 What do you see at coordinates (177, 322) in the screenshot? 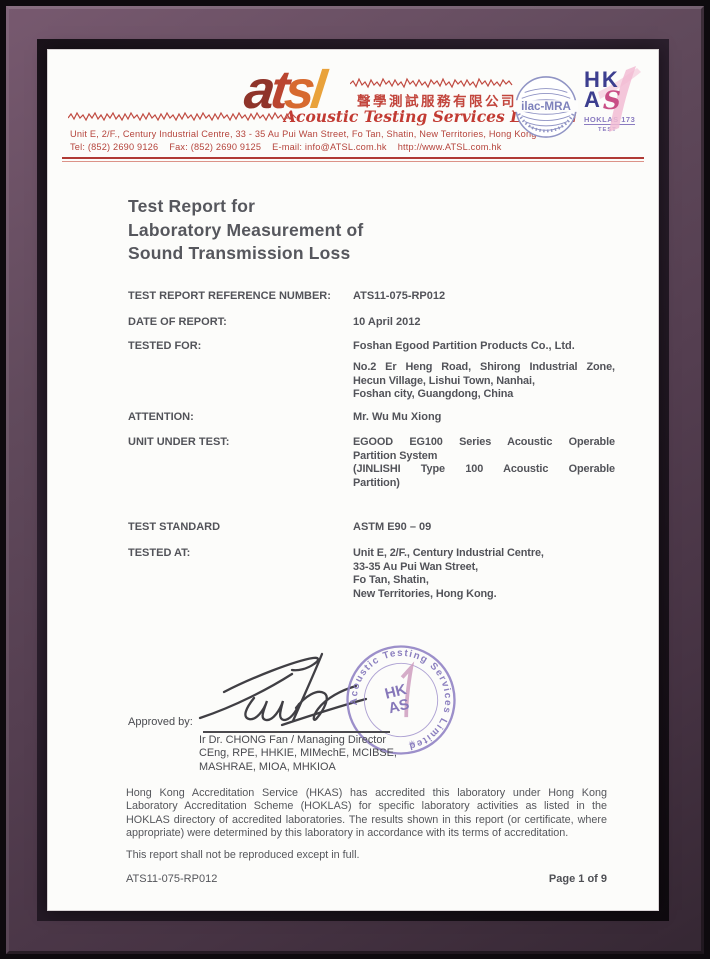
I see `report-date-label: DATE OF REPORT:` at bounding box center [177, 322].